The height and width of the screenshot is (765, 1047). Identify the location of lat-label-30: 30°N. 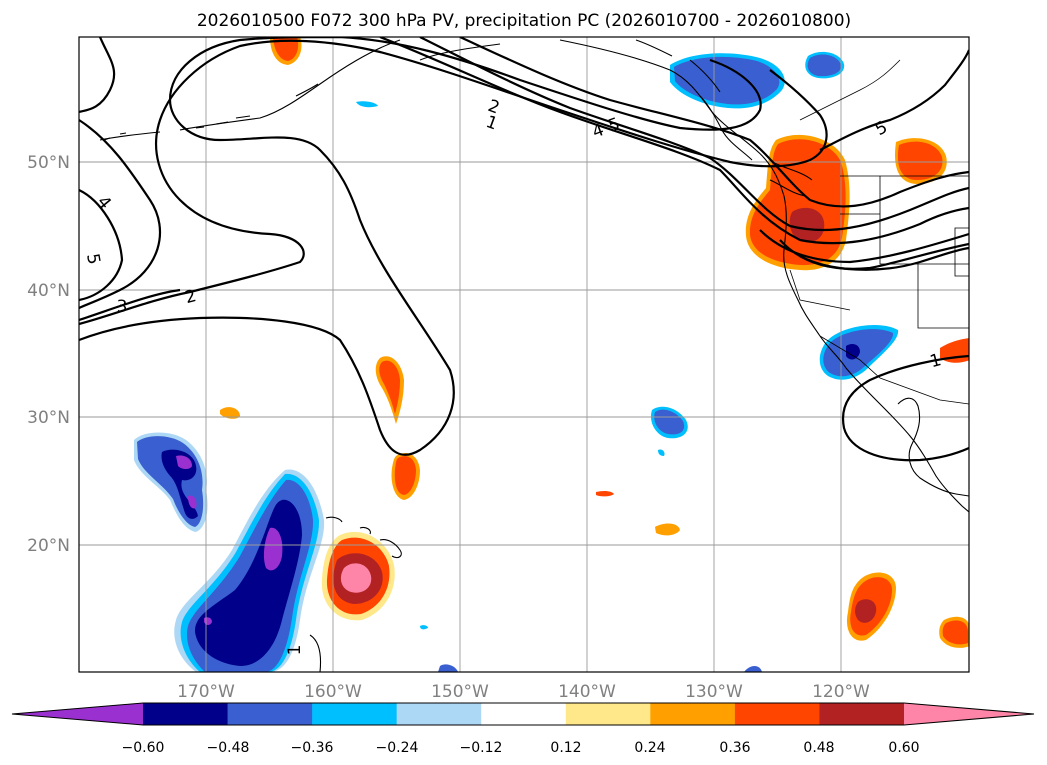
(48, 418).